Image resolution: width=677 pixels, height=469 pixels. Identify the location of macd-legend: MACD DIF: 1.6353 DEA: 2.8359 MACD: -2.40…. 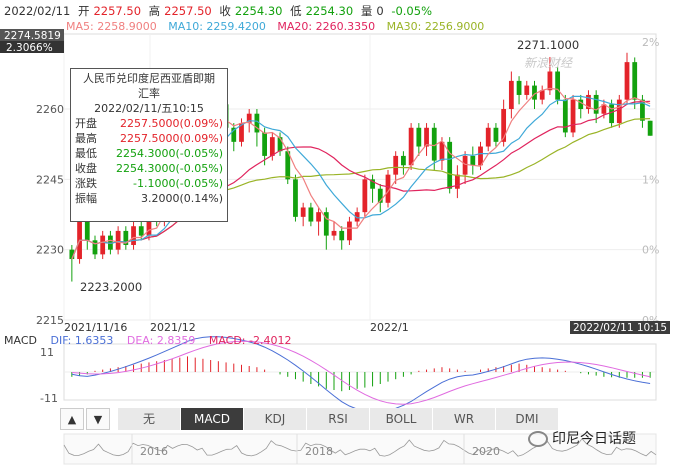
(152, 340).